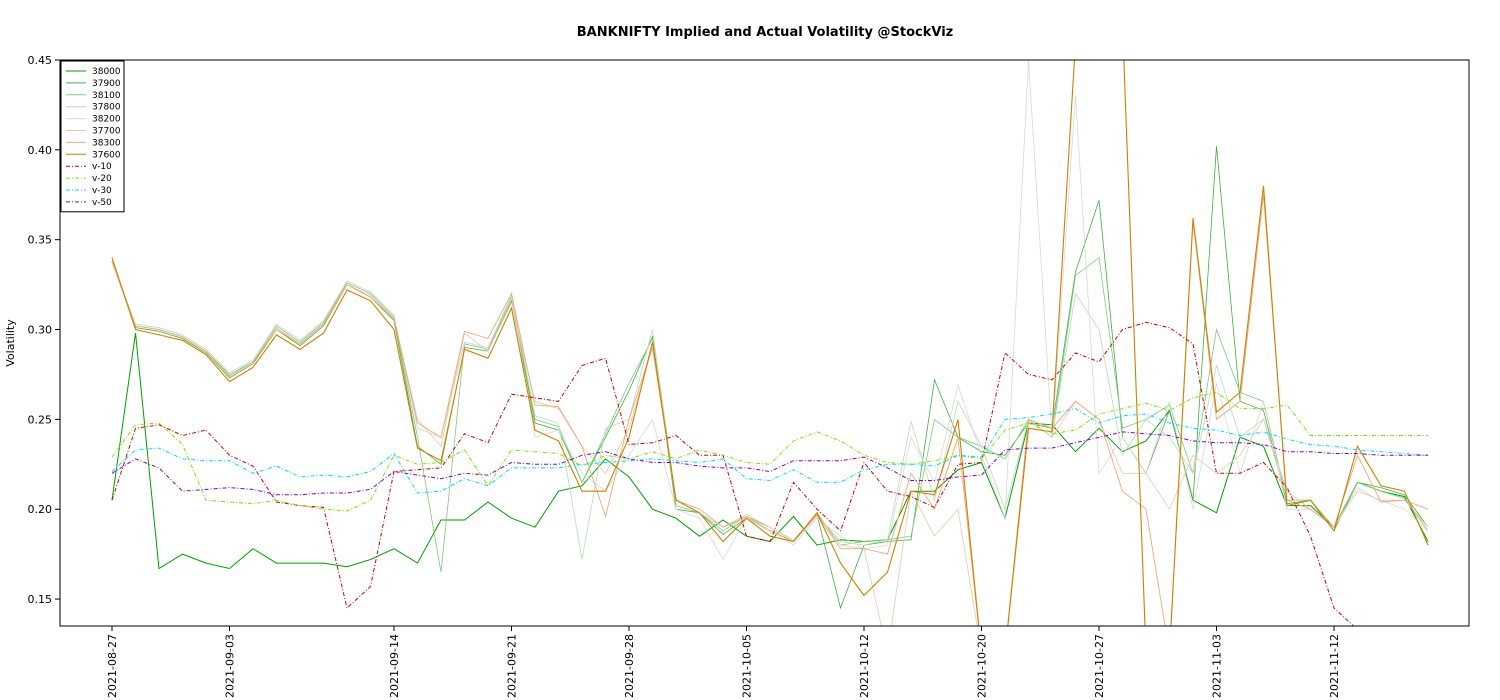 Image resolution: width=1500 pixels, height=700 pixels. What do you see at coordinates (394, 666) in the screenshot?
I see `x-tick-label: 2021-09-14` at bounding box center [394, 666].